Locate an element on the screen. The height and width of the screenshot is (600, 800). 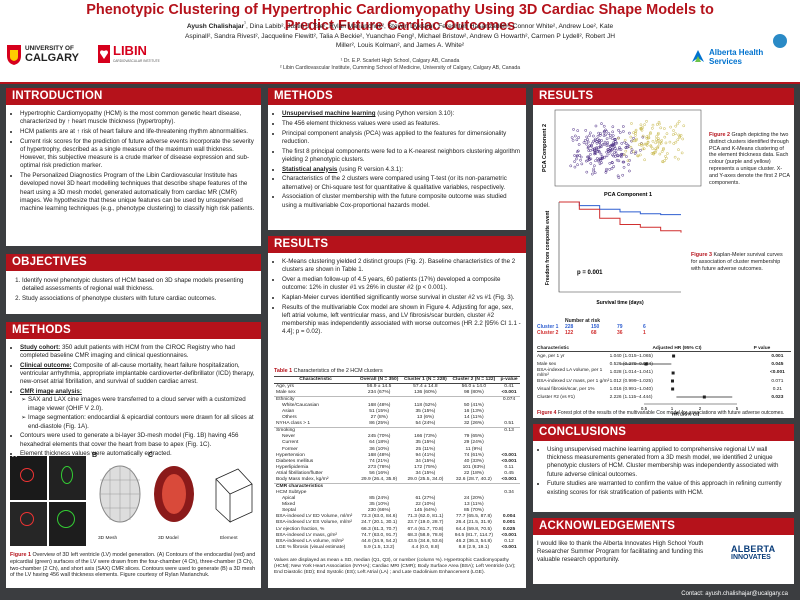
forest-marker is located at coordinates (672, 381).